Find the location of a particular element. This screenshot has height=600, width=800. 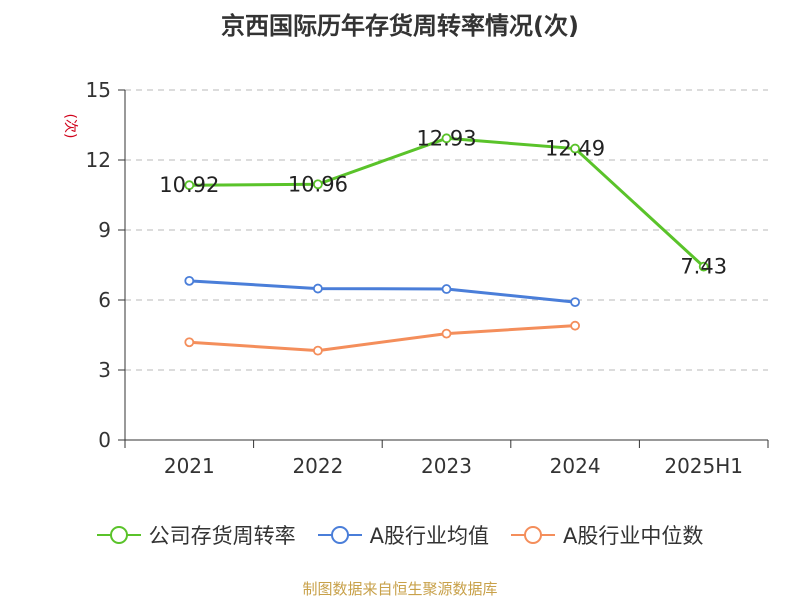

legend-marker-industry-mean is located at coordinates (339, 535).